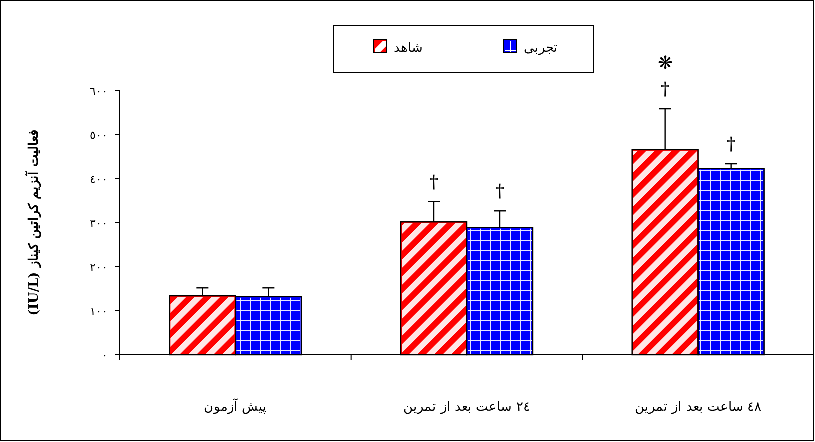 The image size is (815, 442). I want to click on y-tick-label: ٦٠٠, so click(99, 91).